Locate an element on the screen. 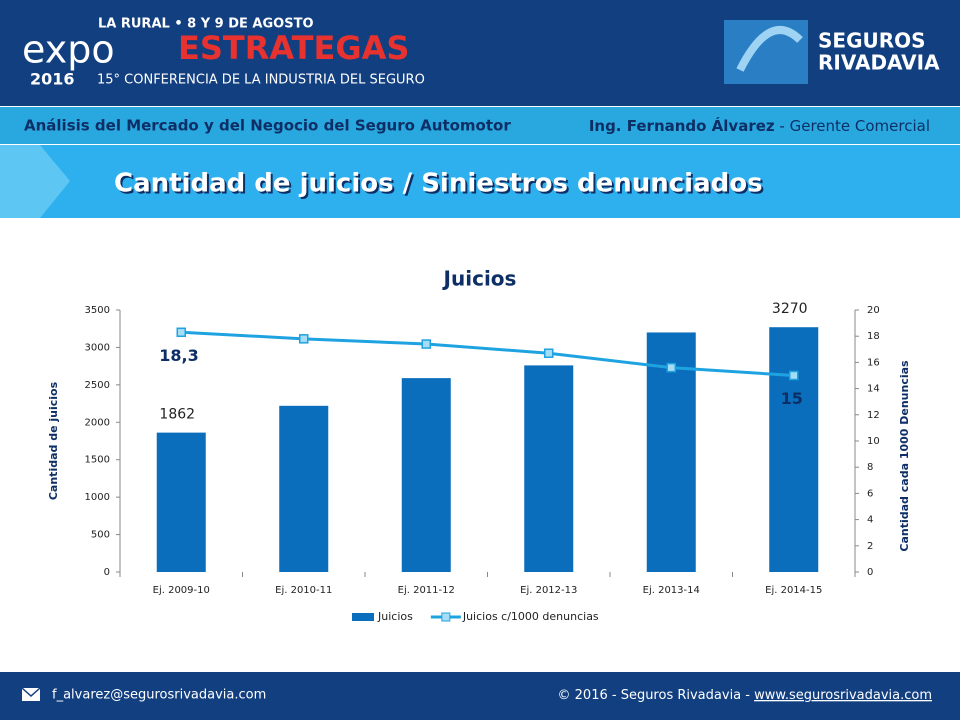 This screenshot has width=960, height=720. y2-tick-label: 2 is located at coordinates (870, 546).